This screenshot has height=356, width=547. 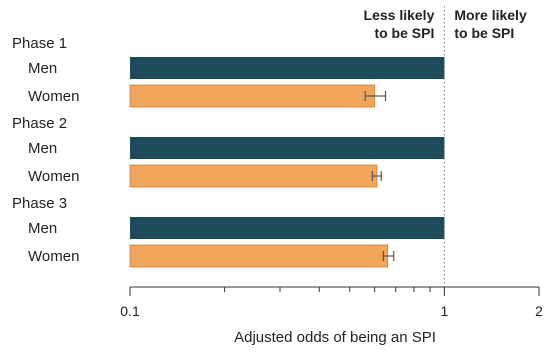 I want to click on phase-label: Phase 2, so click(x=39, y=123).